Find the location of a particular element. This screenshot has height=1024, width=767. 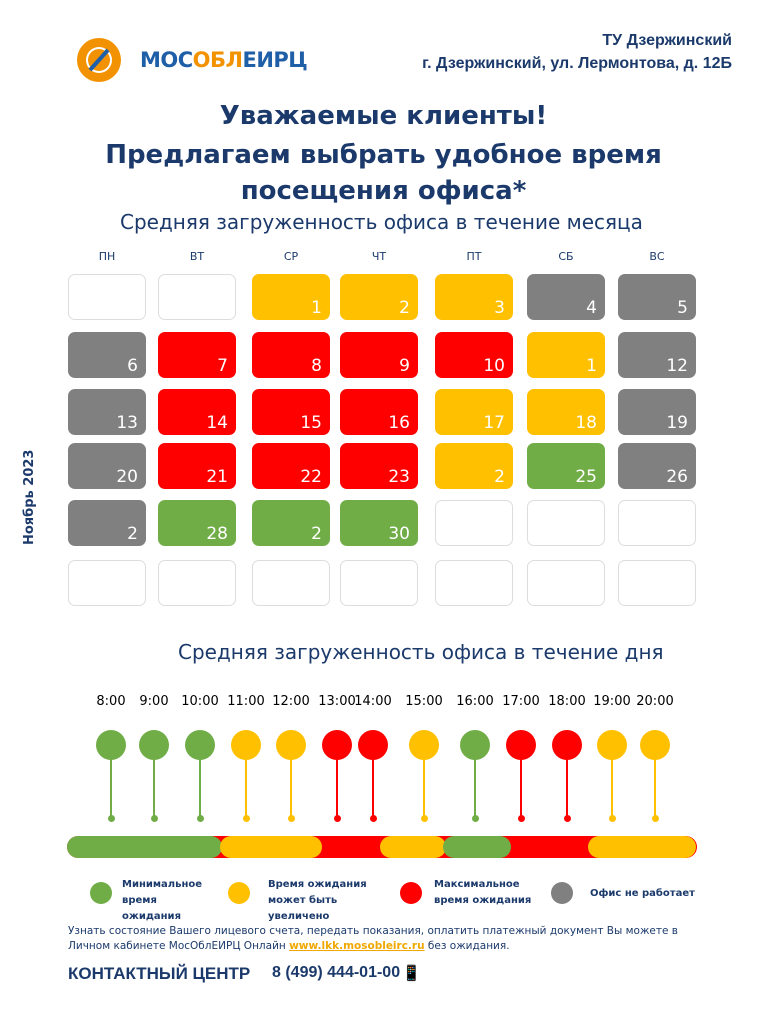

day-number: 10 is located at coordinates (494, 366).